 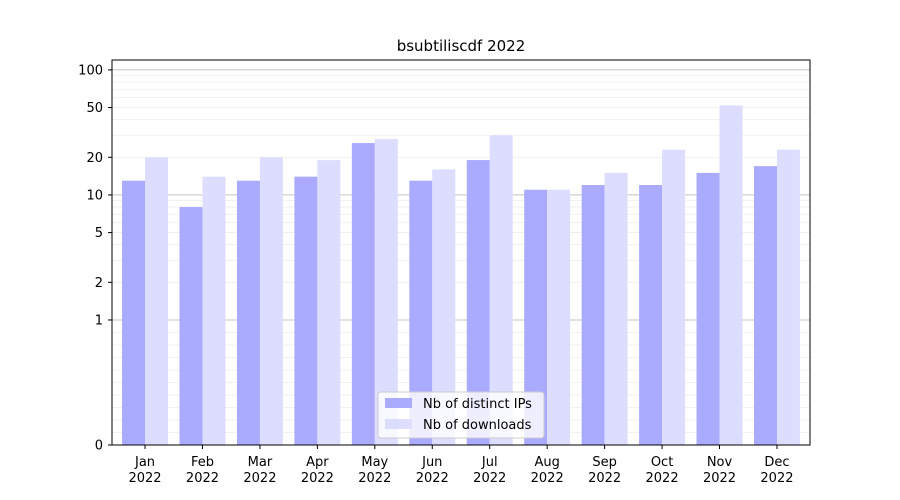 What do you see at coordinates (259, 470) in the screenshot?
I see `x-tick-label: Mar 2022` at bounding box center [259, 470].